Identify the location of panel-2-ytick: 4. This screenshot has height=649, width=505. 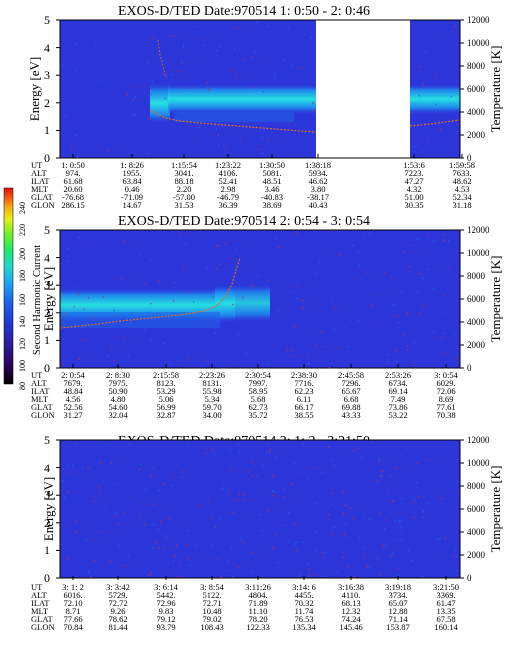
(47, 258).